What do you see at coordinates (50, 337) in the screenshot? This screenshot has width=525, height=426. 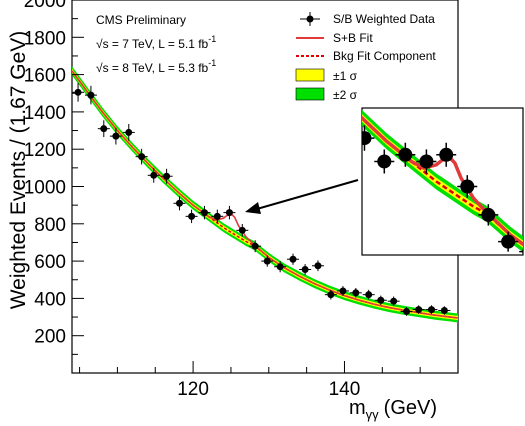 I see `y-tick-label: 200` at bounding box center [50, 337].